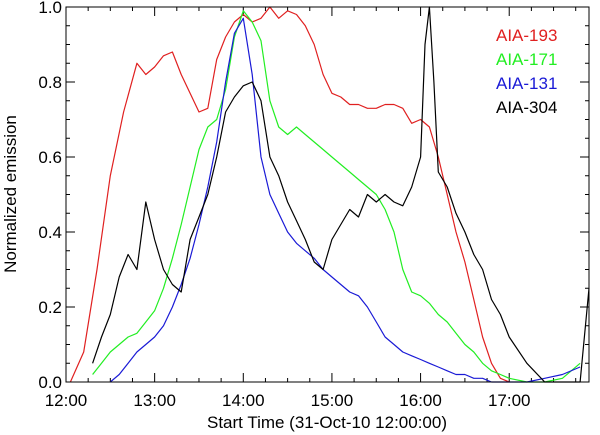  I want to click on x-tick-label: 15:00, so click(332, 400).